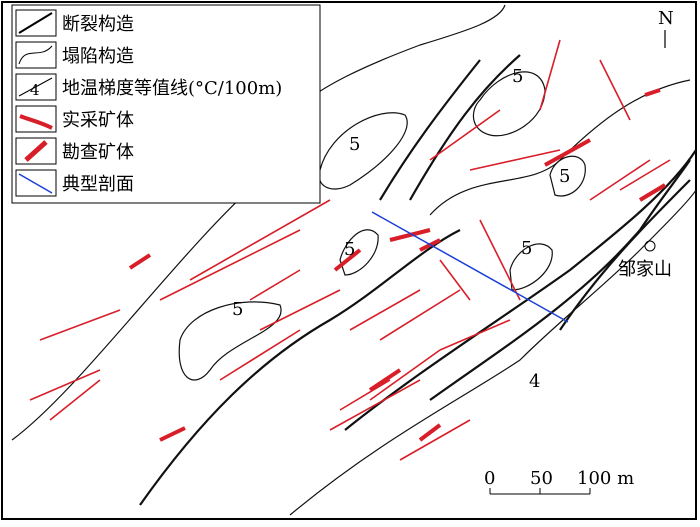  I want to click on section-line, so click(470, 267).